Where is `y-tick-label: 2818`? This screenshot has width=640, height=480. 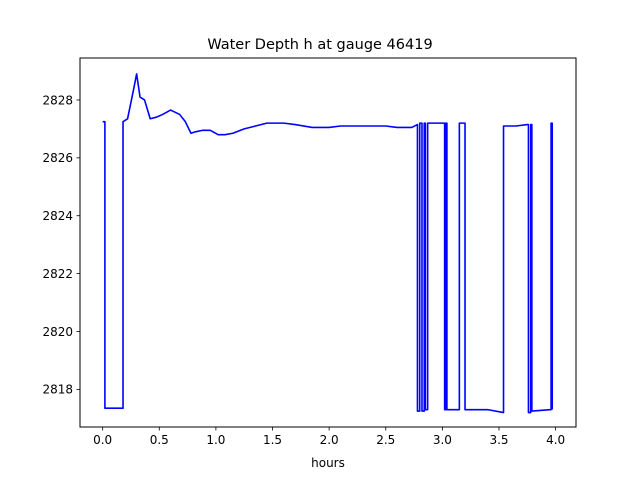 y-tick-label: 2818 is located at coordinates (57, 390).